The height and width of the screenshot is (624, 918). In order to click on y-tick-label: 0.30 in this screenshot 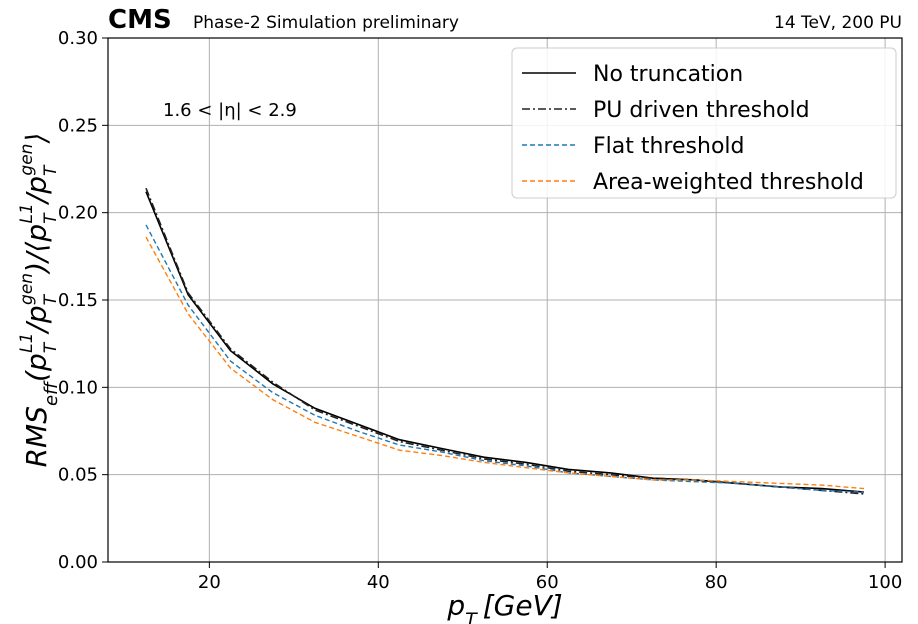, I will do `click(78, 38)`.